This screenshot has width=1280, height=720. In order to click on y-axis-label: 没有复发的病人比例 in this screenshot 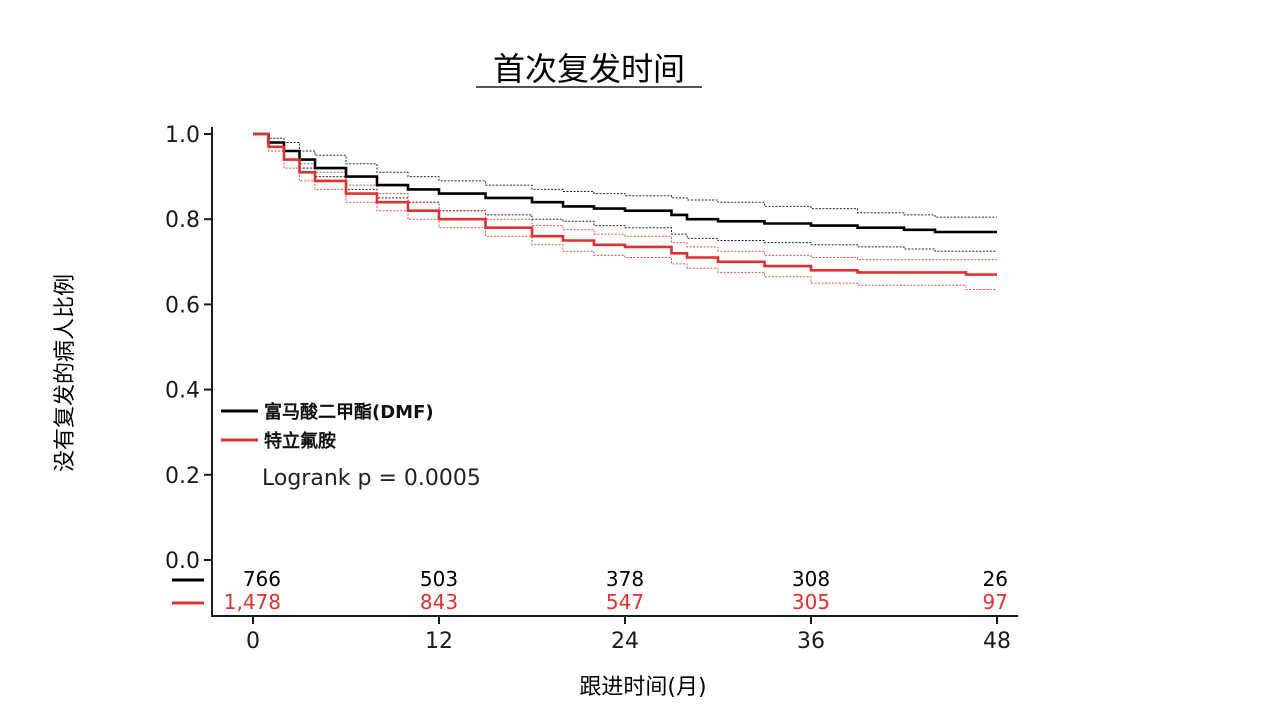, I will do `click(65, 373)`.